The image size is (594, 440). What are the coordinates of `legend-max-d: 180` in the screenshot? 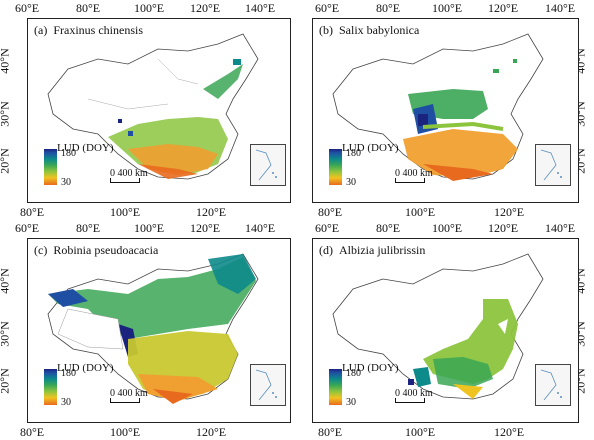 It's located at (353, 373).